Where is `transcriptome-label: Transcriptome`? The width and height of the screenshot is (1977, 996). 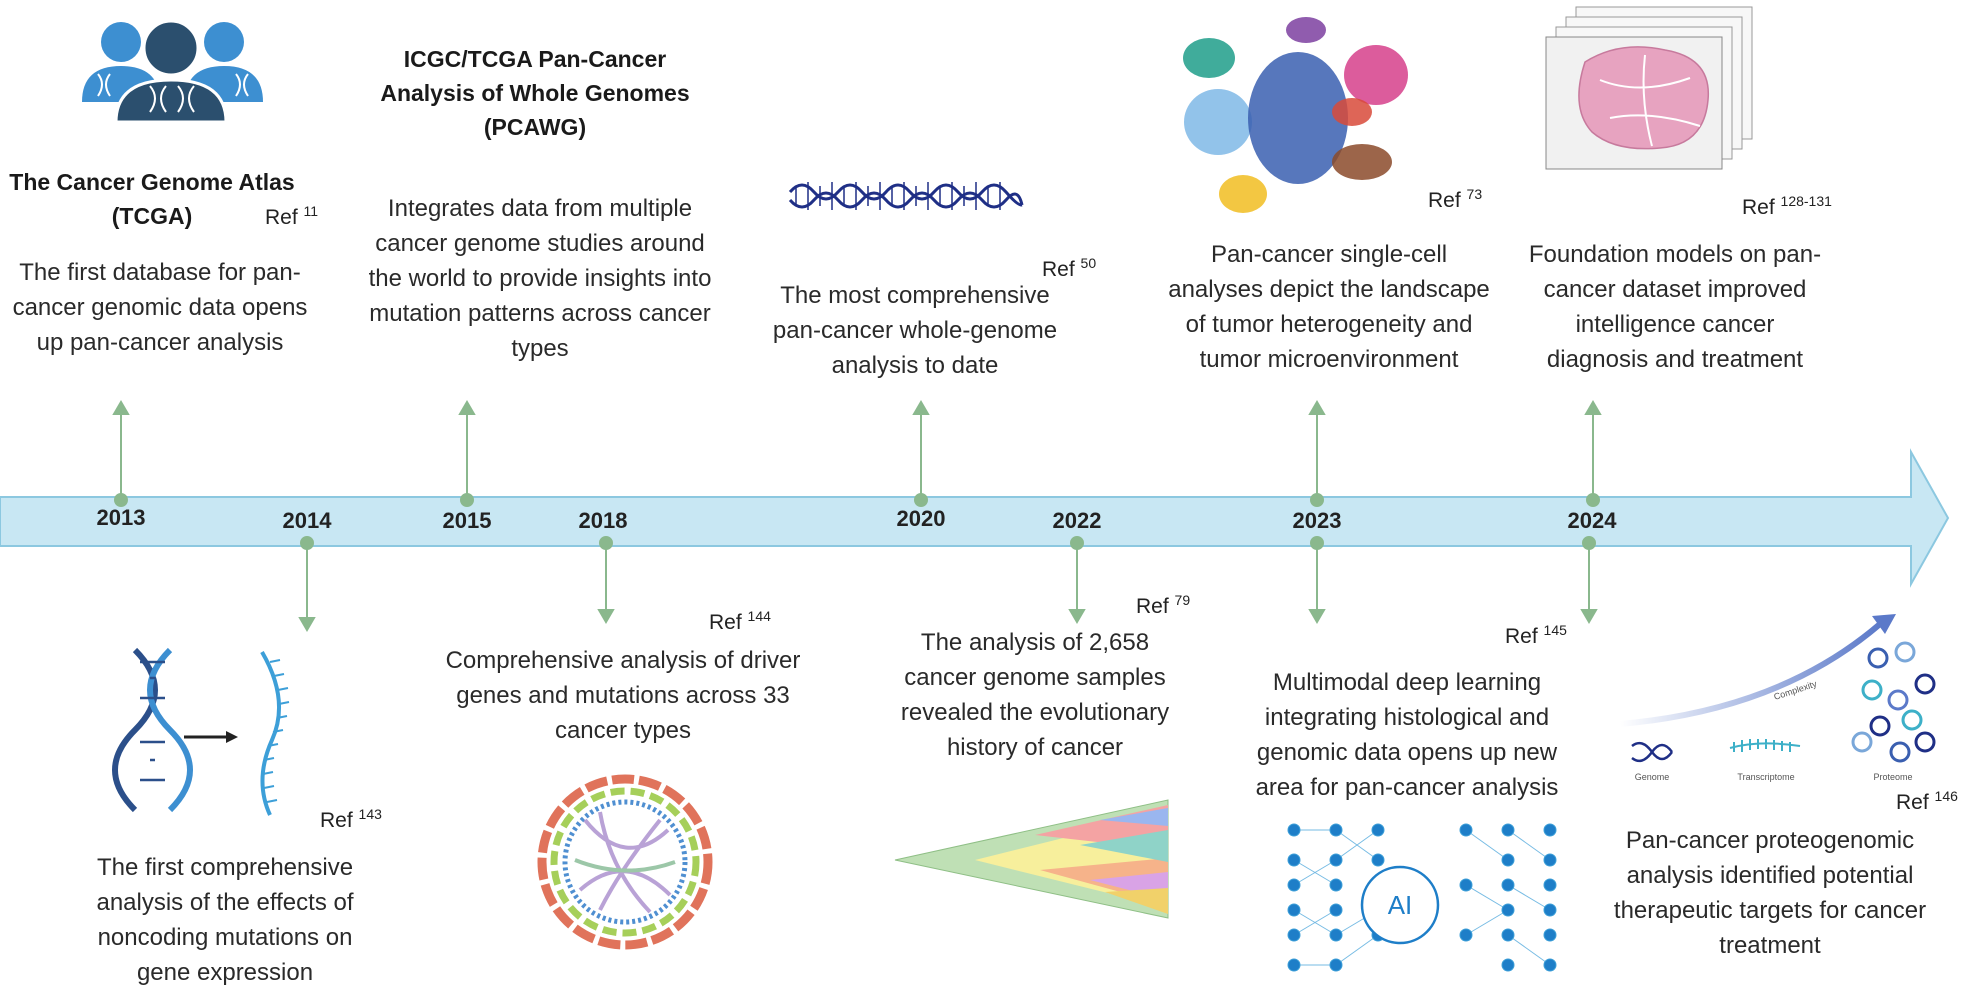 transcriptome-label: Transcriptome is located at coordinates (1765, 777).